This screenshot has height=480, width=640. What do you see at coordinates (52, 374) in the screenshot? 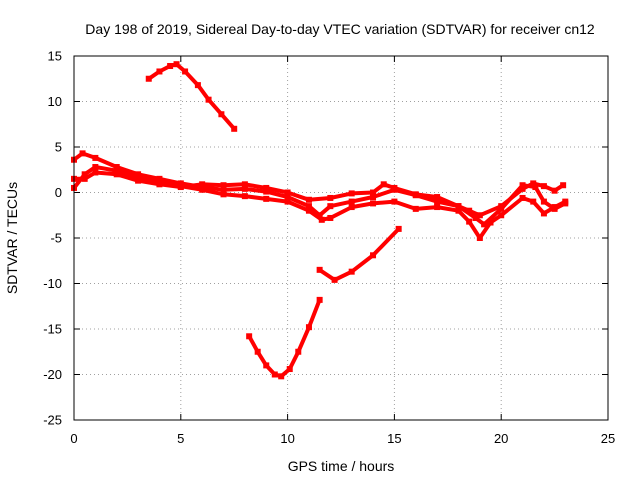
I see `y-tick-label: -20` at bounding box center [52, 374].